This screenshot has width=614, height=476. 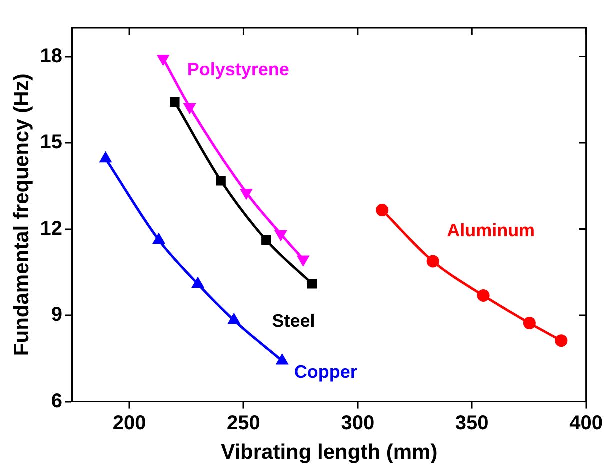 I want to click on x-tick-label: 250, so click(x=243, y=423).